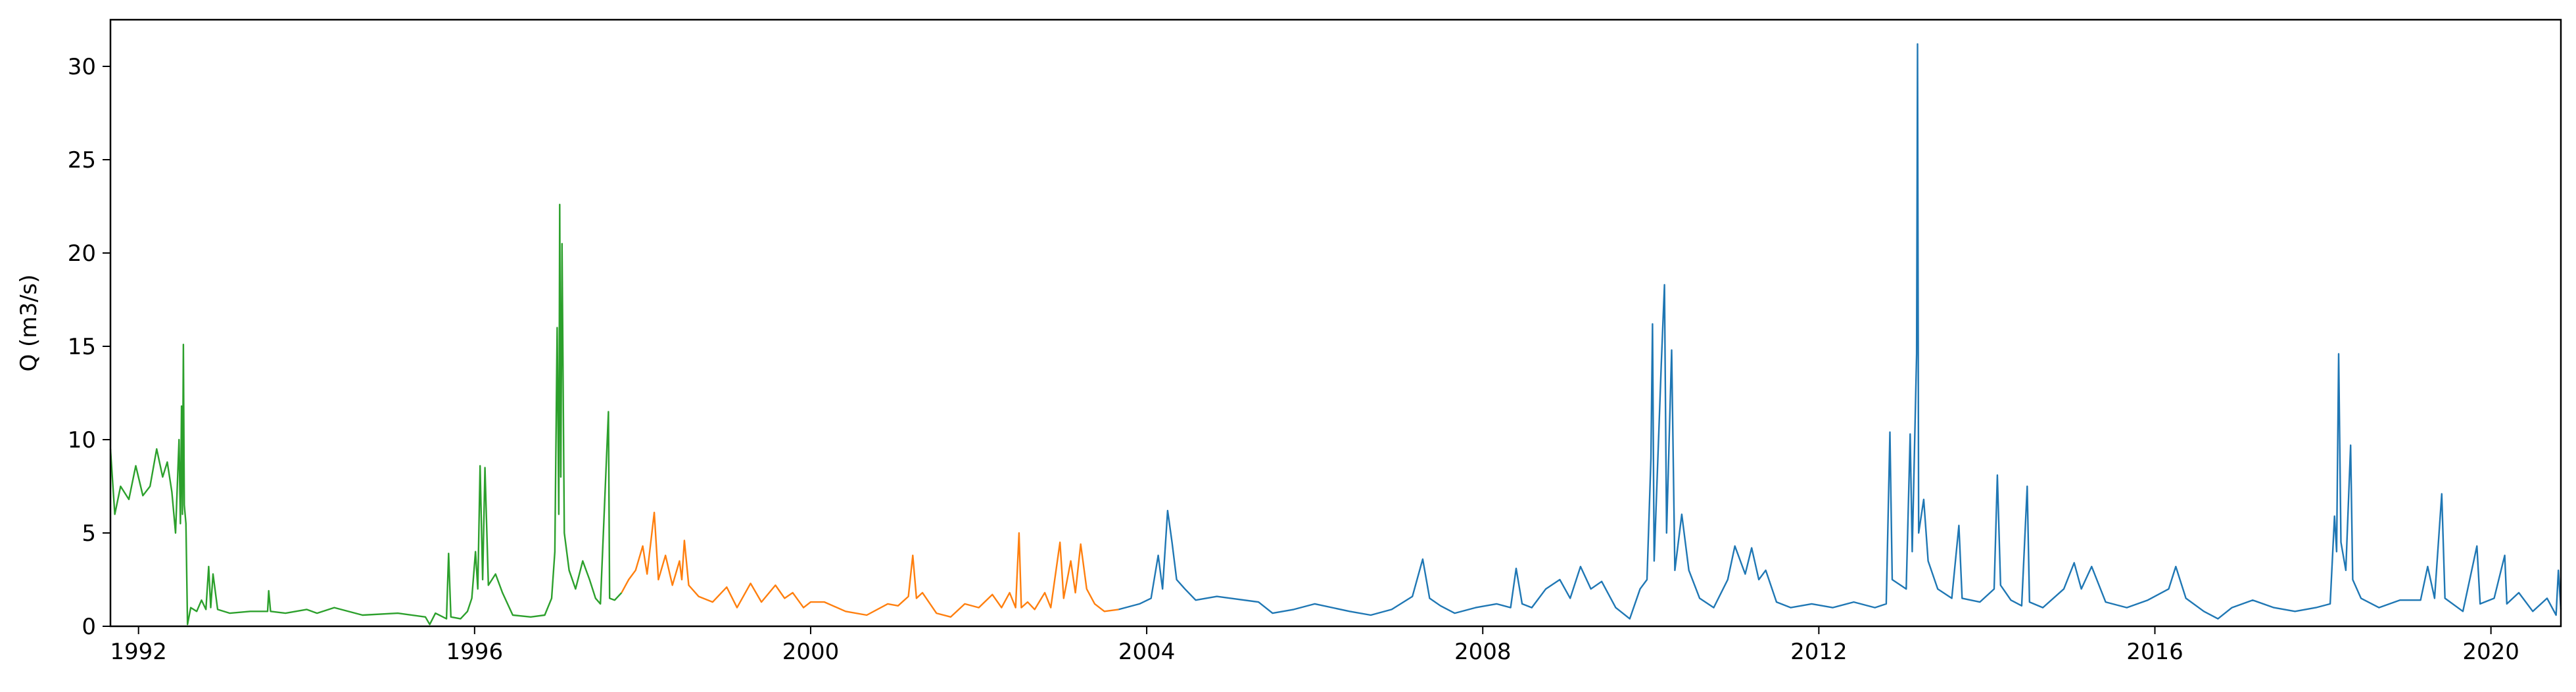 The image size is (2576, 692). What do you see at coordinates (1819, 652) in the screenshot?
I see `x-tick-label: 2012` at bounding box center [1819, 652].